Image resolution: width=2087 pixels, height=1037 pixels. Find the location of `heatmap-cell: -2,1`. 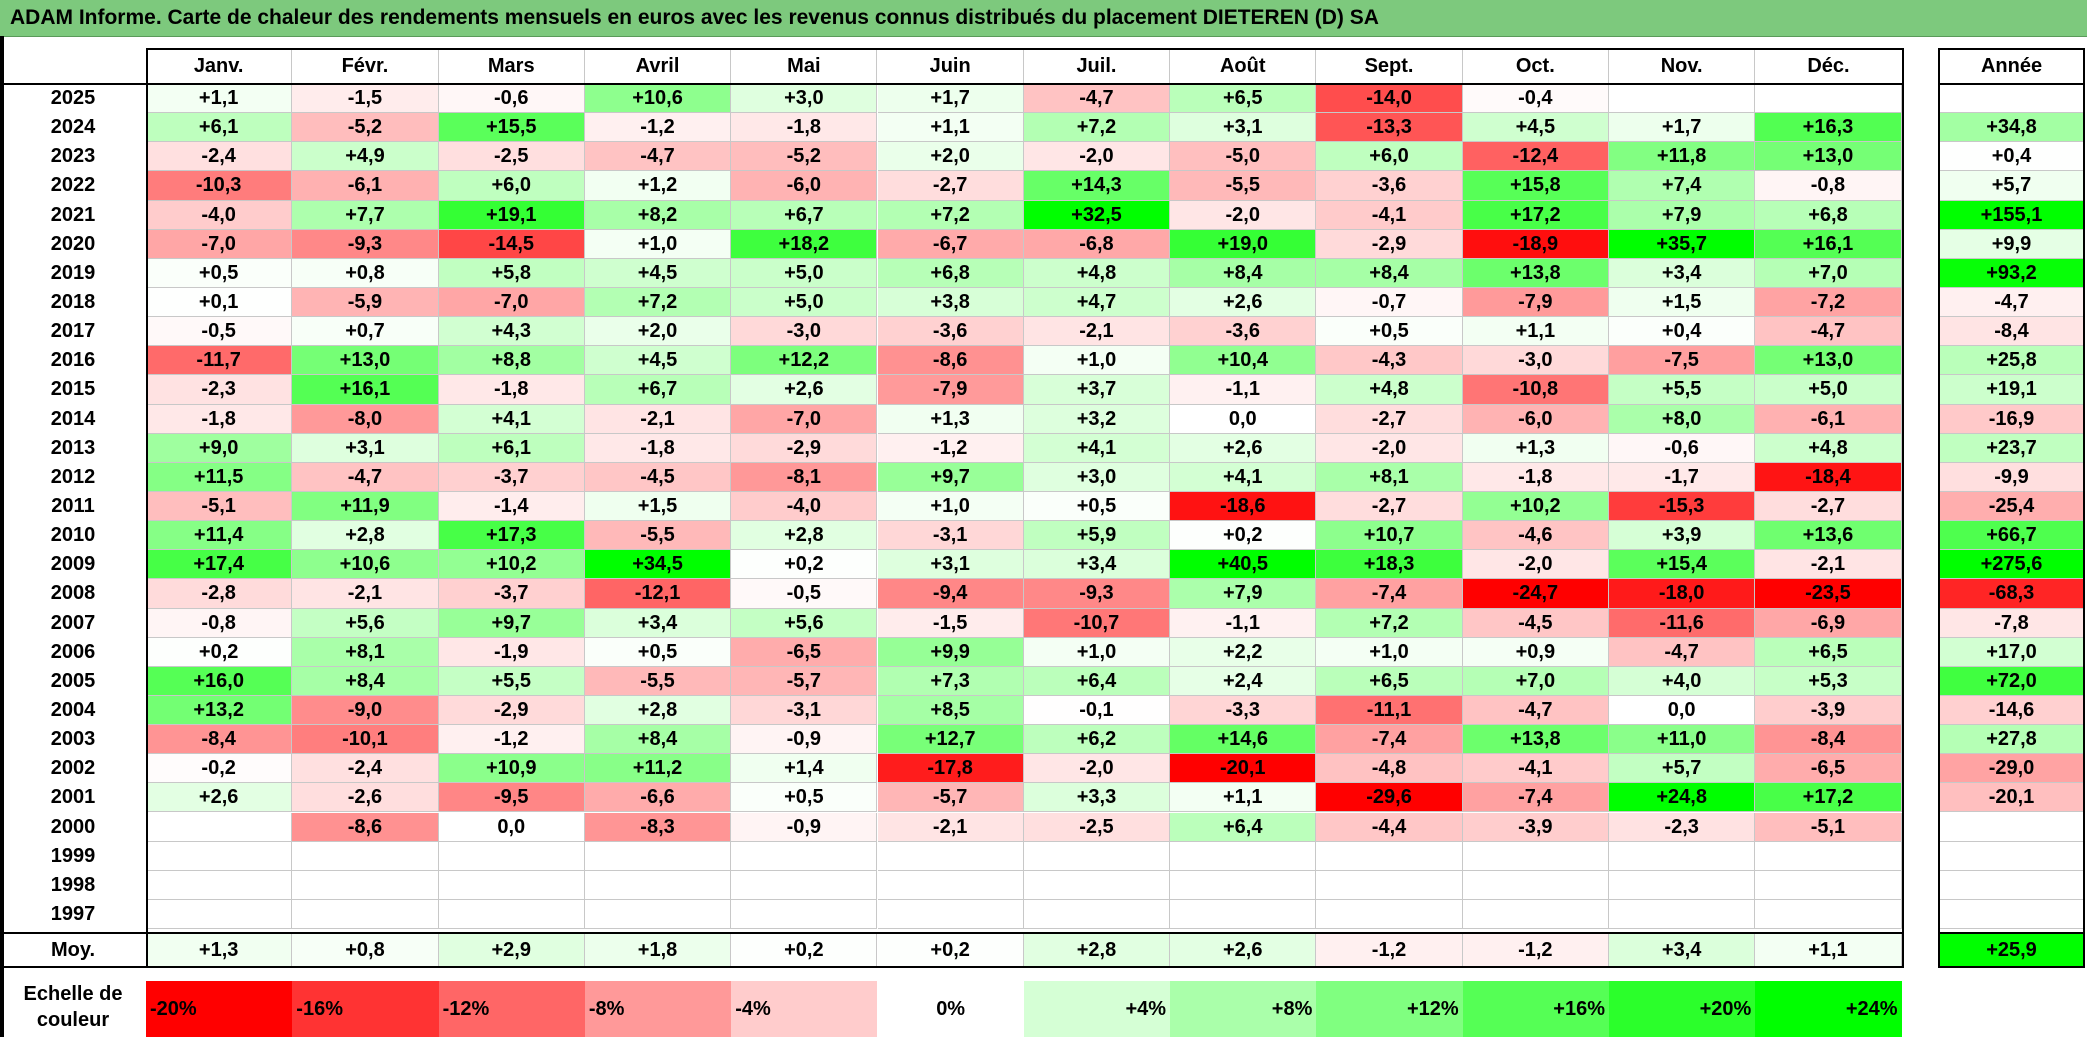

heatmap-cell: -2,1 is located at coordinates (950, 827).